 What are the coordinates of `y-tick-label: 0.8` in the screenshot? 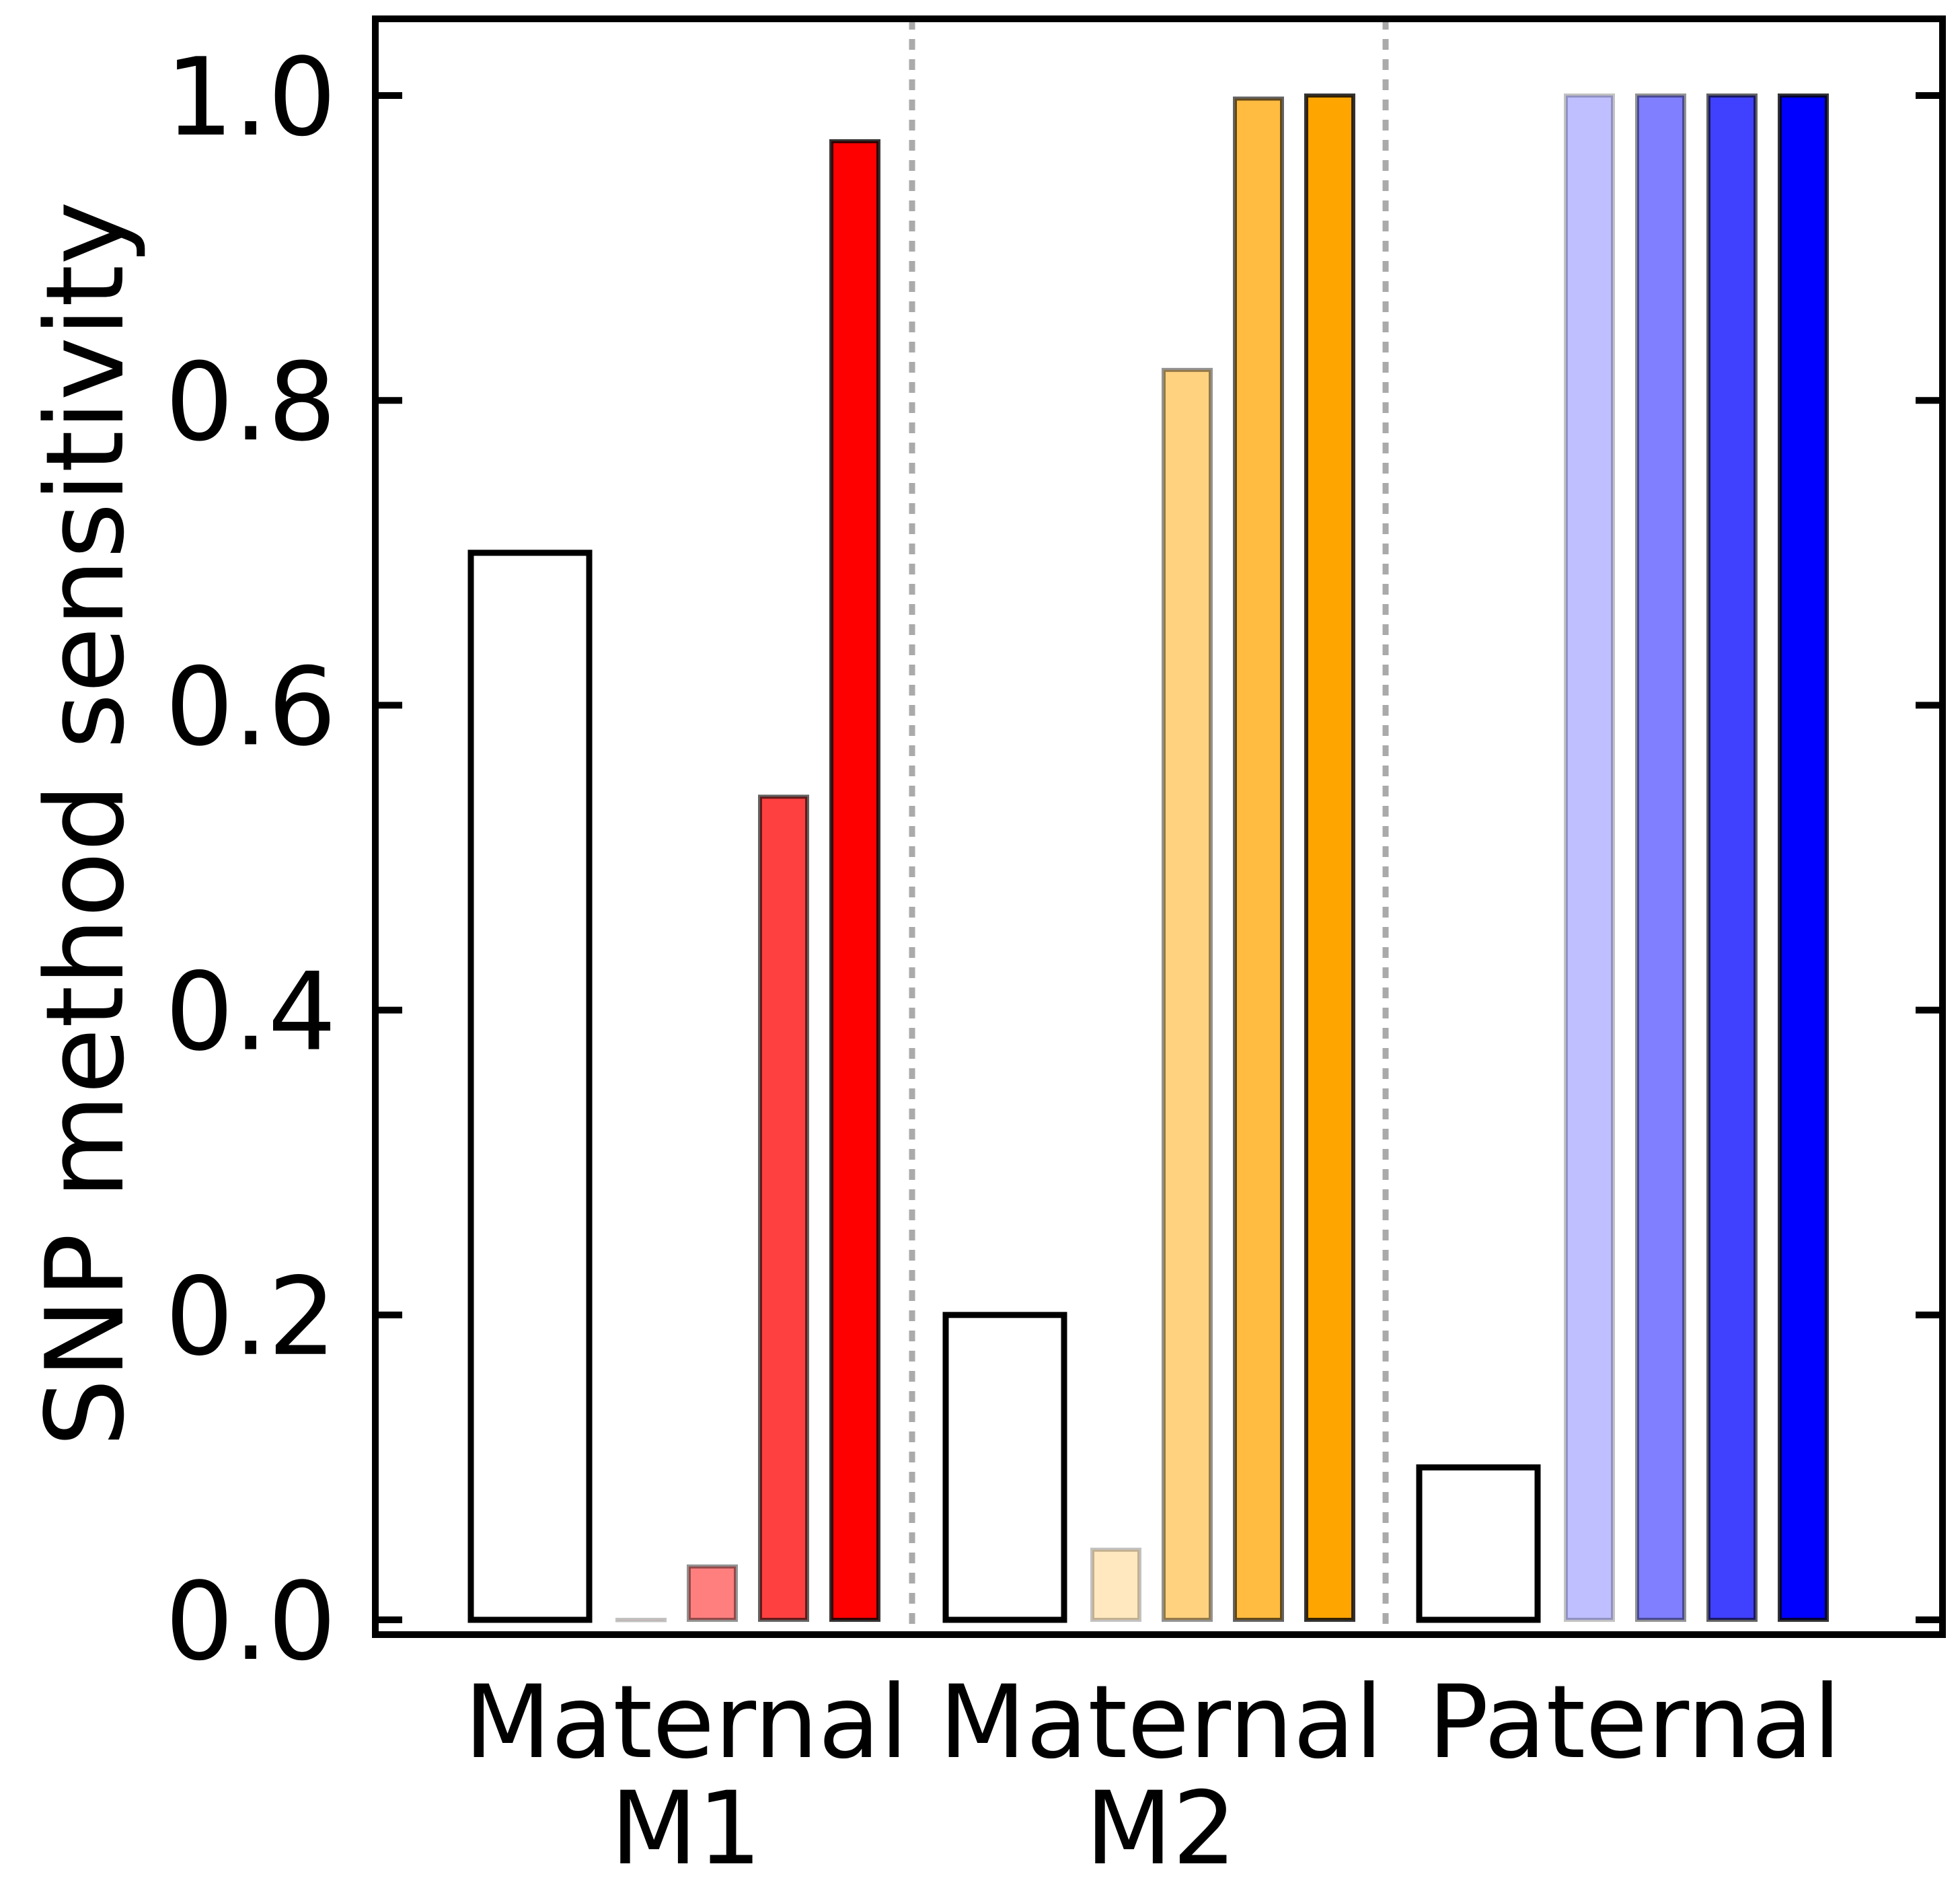 It's located at (250, 402).